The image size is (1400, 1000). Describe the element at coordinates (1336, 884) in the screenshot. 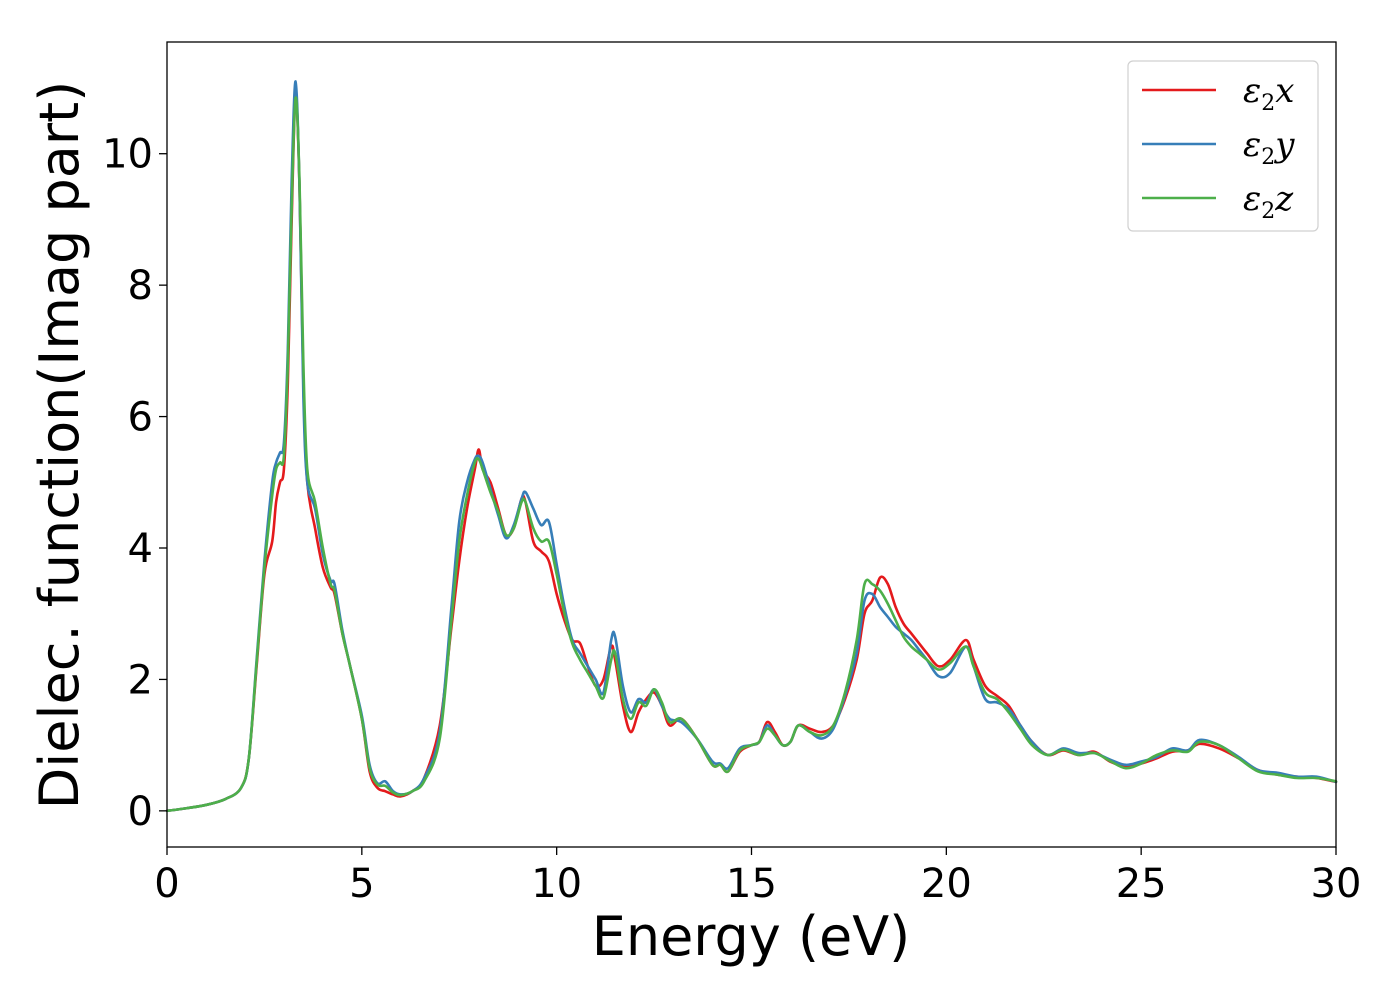

I see `x-tick-label: 30` at that location.